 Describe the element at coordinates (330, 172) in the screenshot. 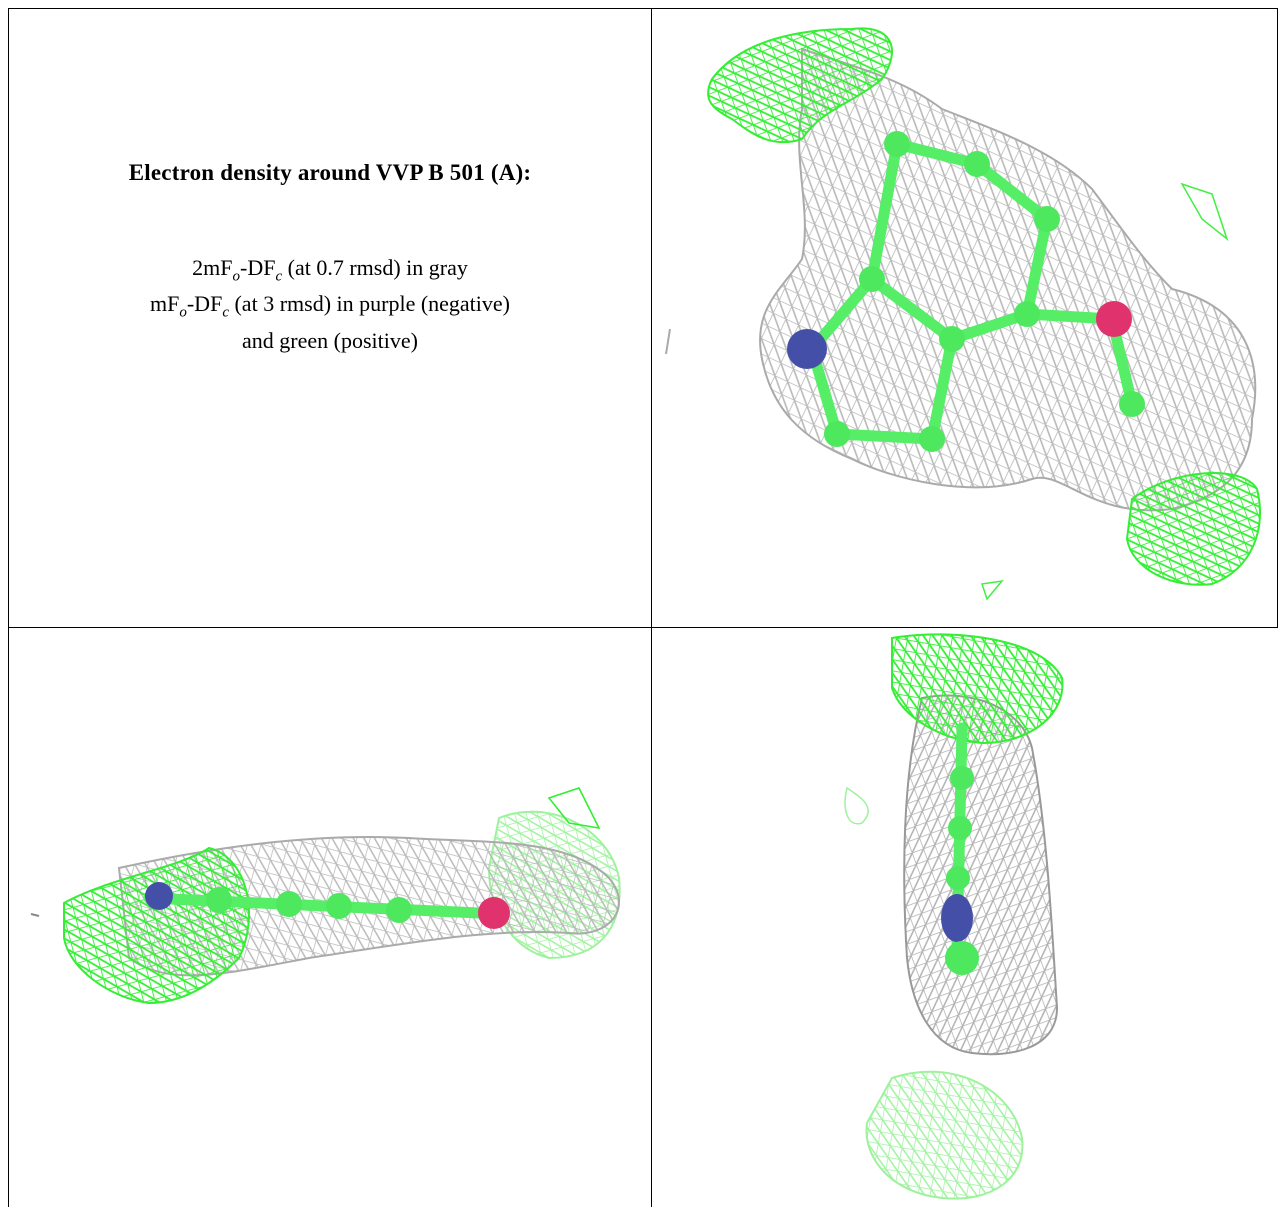

I see `caption-title: Electron density around VVP B 501 (A):` at that location.